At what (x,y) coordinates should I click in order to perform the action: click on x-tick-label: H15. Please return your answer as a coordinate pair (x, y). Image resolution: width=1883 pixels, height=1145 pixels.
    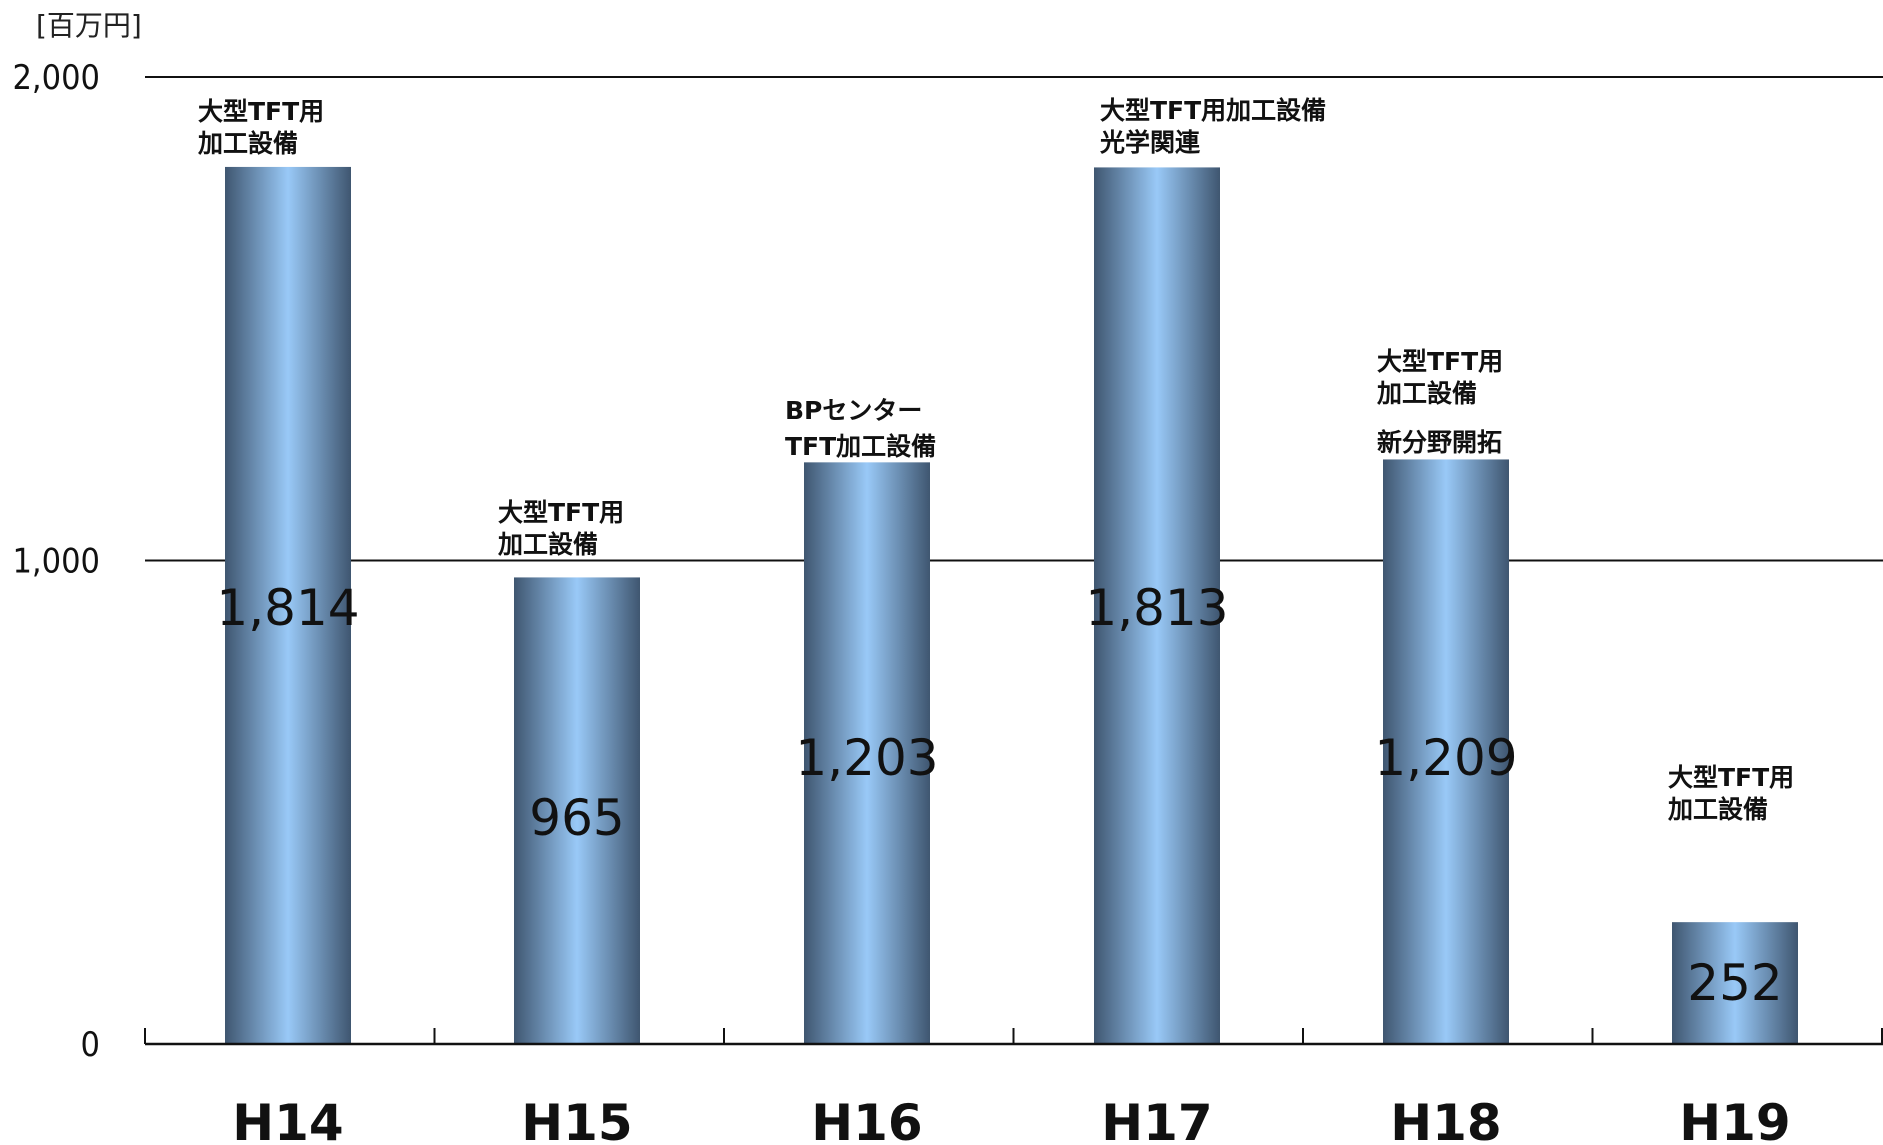
    Looking at the image, I should click on (576, 1119).